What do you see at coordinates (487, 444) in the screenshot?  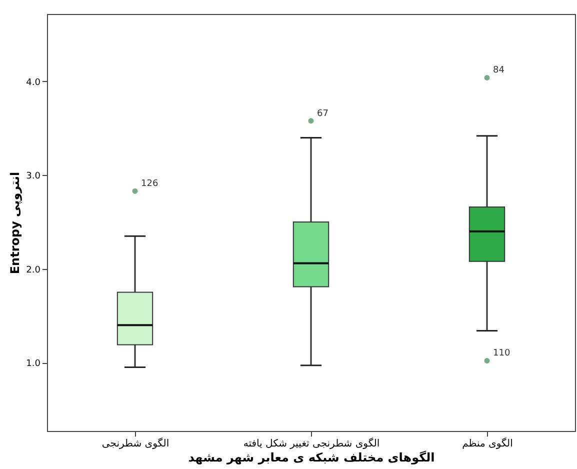 I see `x-tick-label: الگوی منظم` at bounding box center [487, 444].